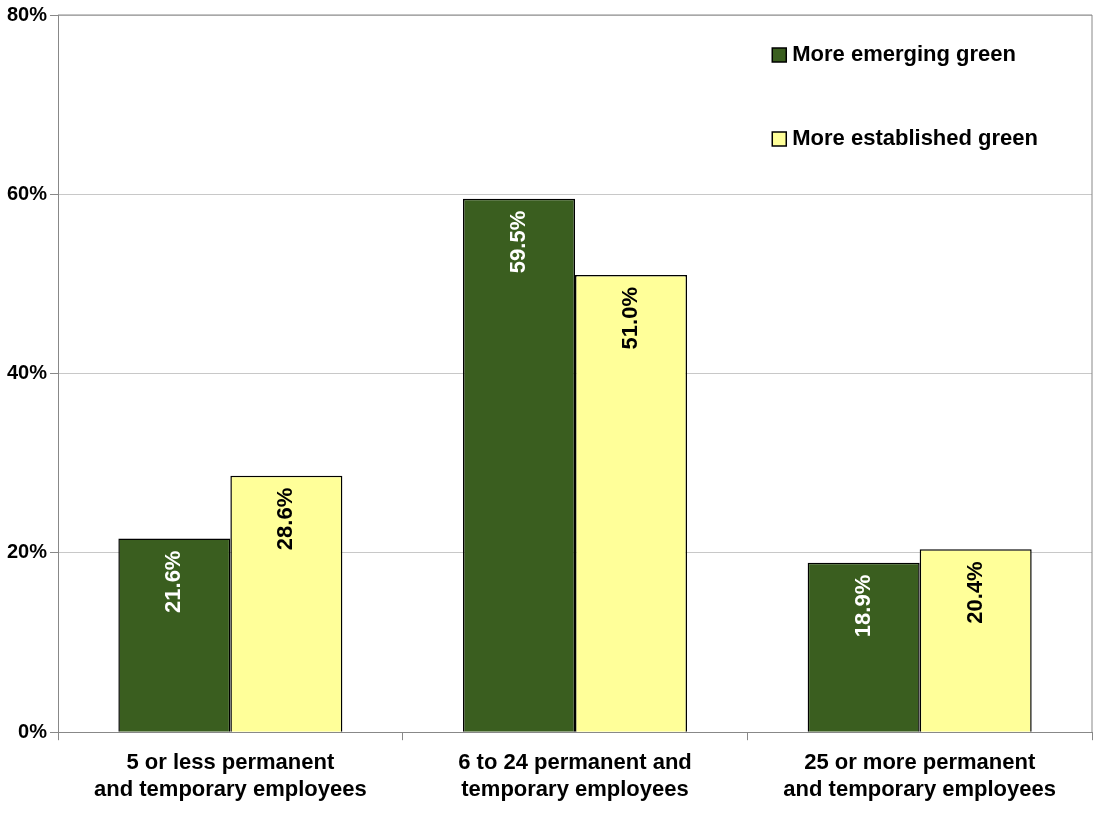  What do you see at coordinates (915, 138) in the screenshot?
I see `legend-label: More established green` at bounding box center [915, 138].